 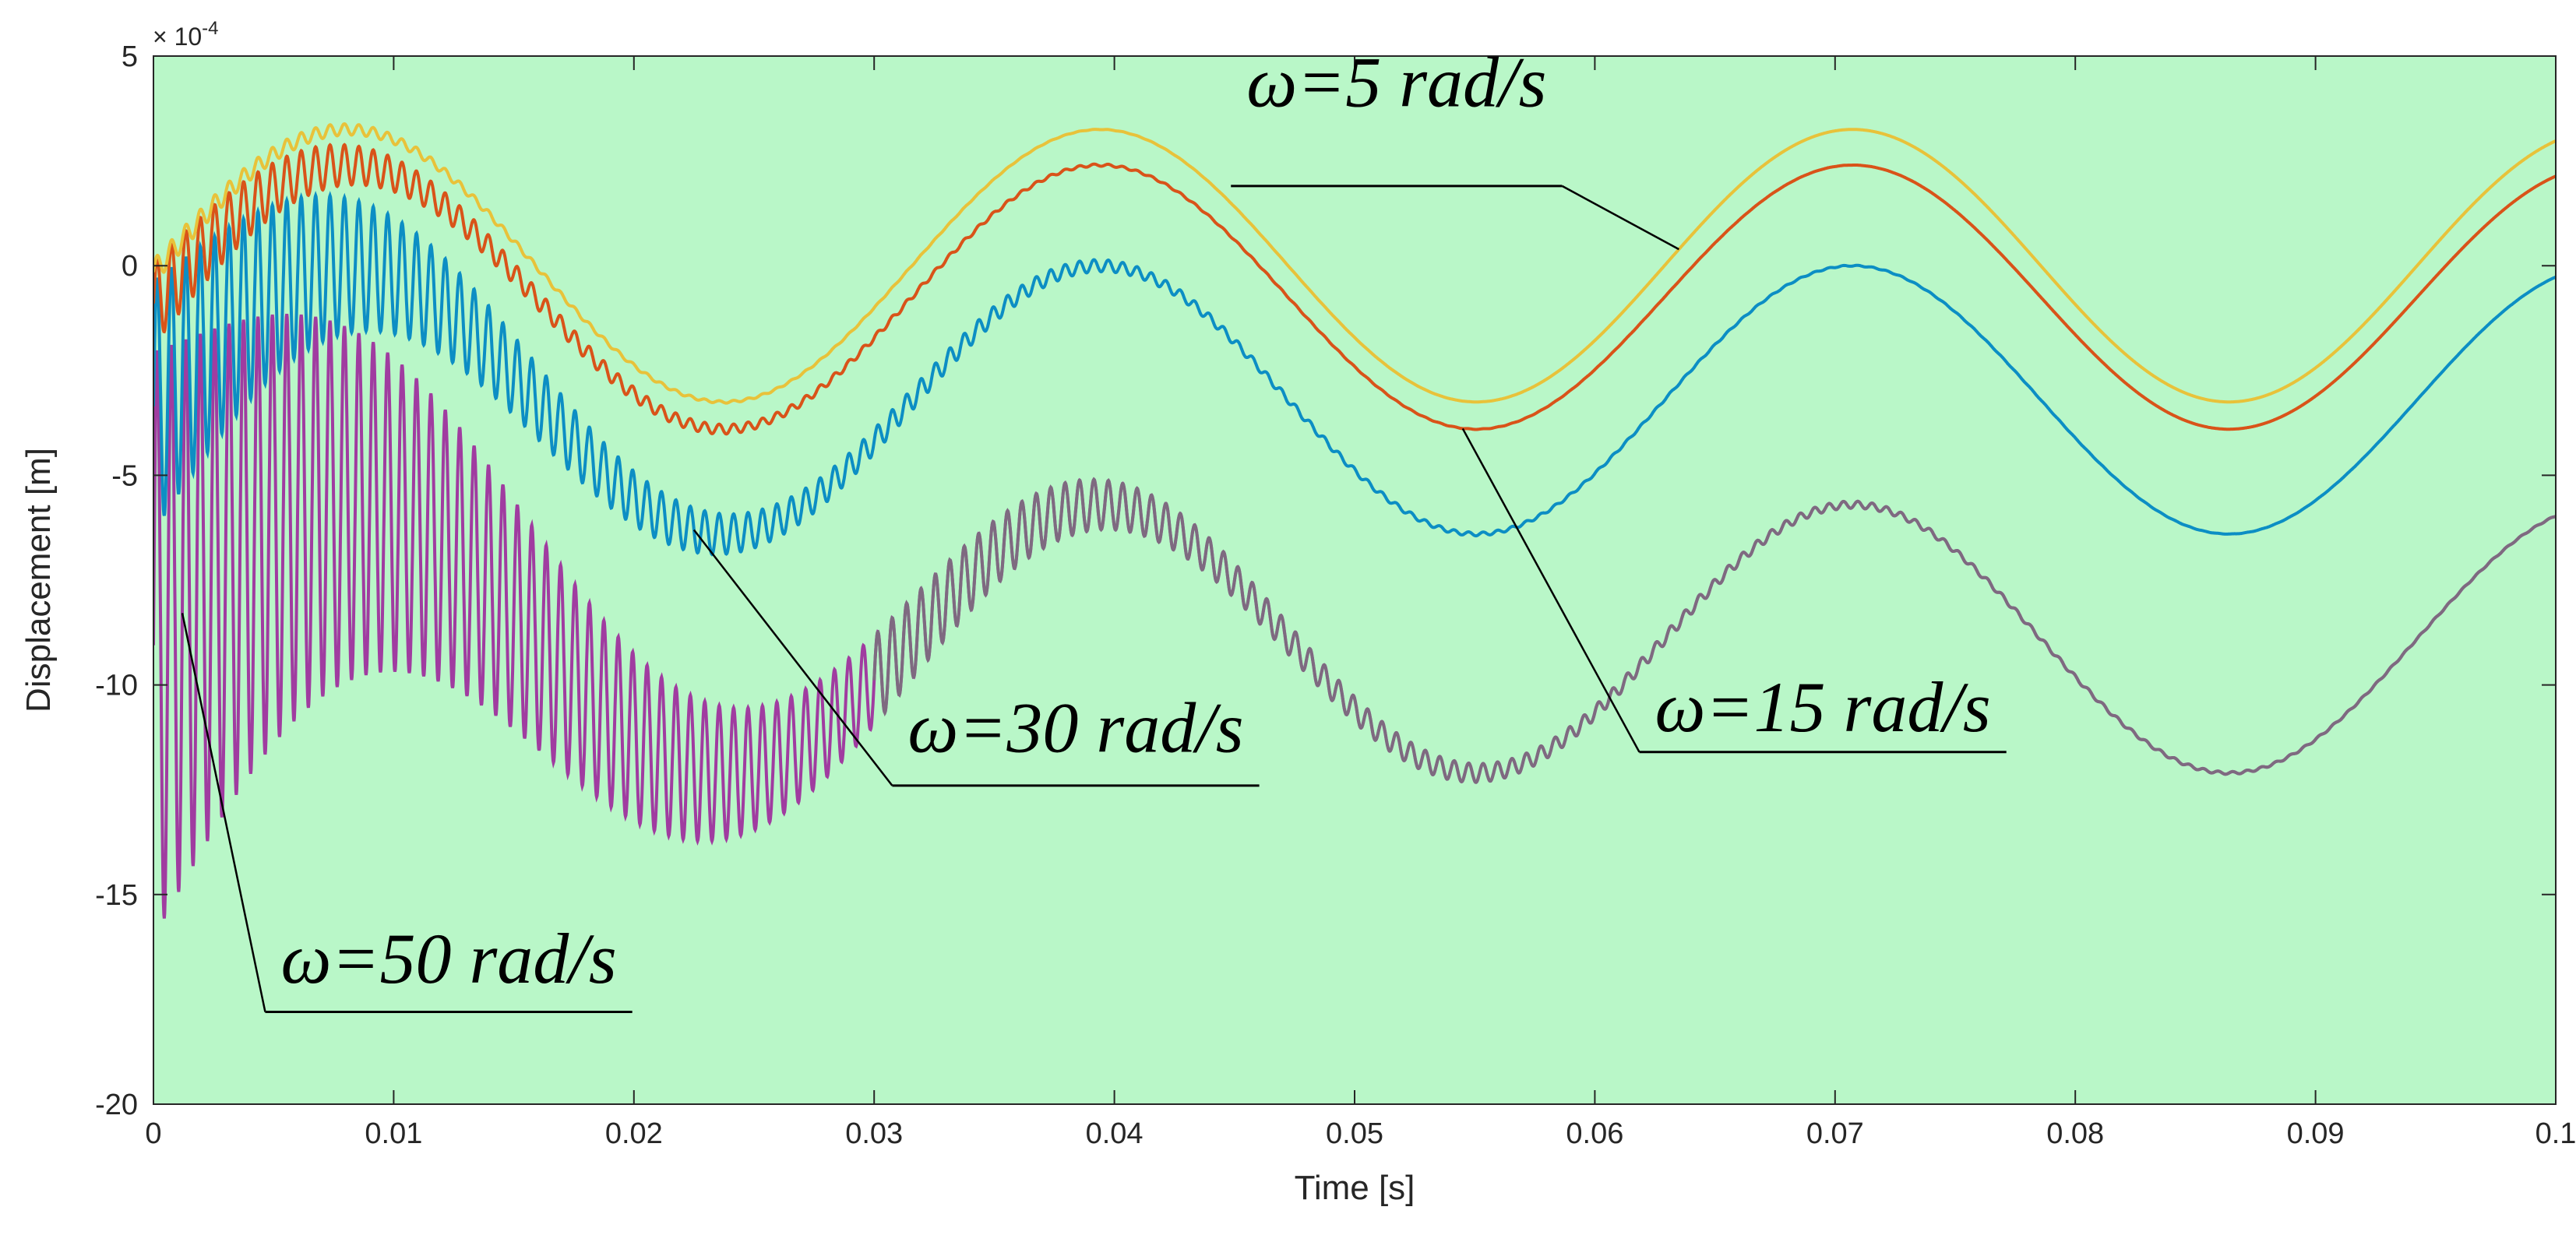 What do you see at coordinates (1354, 1133) in the screenshot?
I see `x-tick-label: 0.05` at bounding box center [1354, 1133].